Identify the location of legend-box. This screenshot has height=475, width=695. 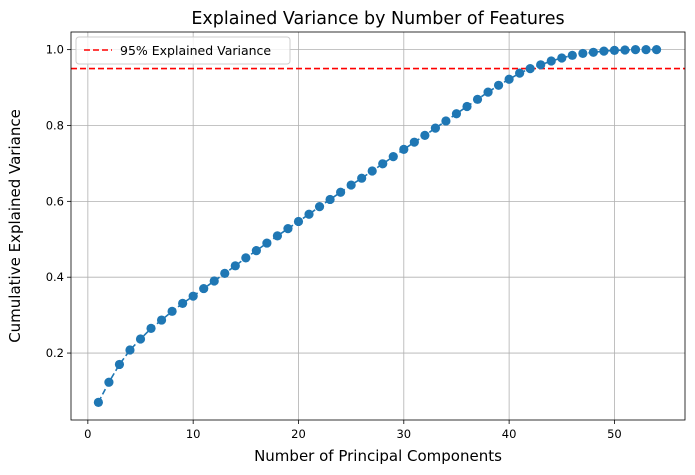
(183, 50).